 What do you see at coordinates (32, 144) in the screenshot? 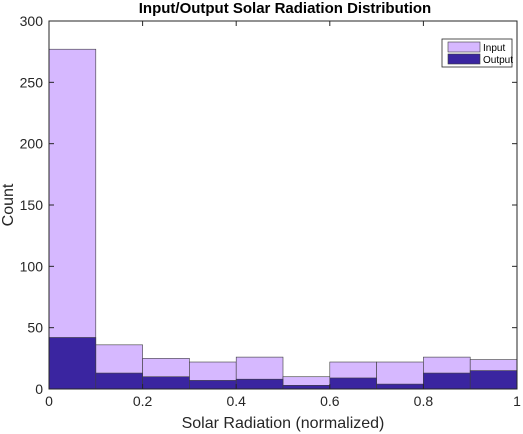
I see `y-tick-label: 200` at bounding box center [32, 144].